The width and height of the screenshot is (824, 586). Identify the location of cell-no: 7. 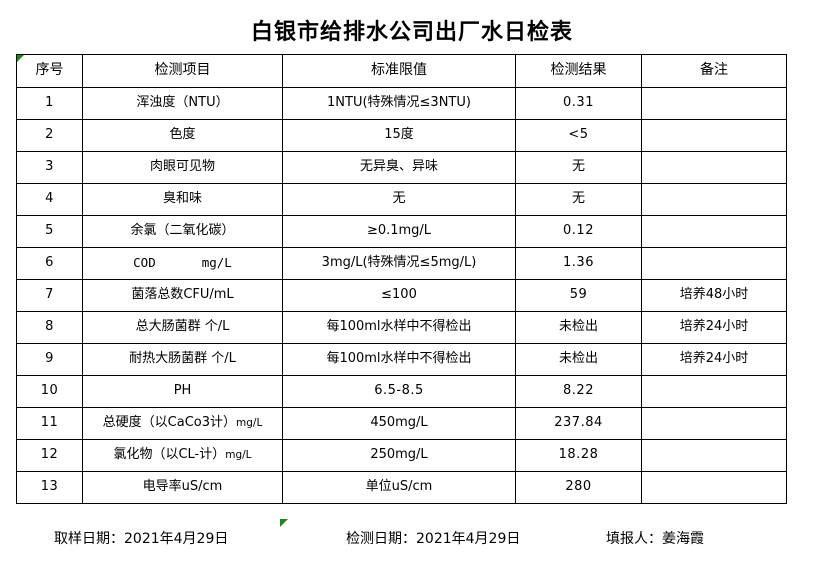
(49, 295).